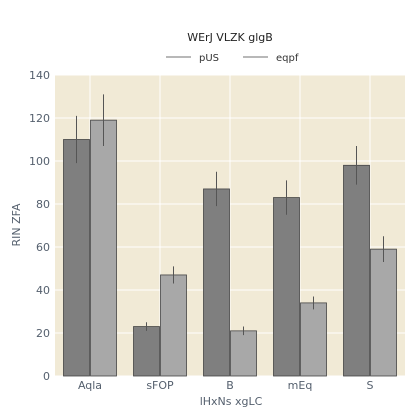  I want to click on y-tick-label: 40, so click(43, 290).